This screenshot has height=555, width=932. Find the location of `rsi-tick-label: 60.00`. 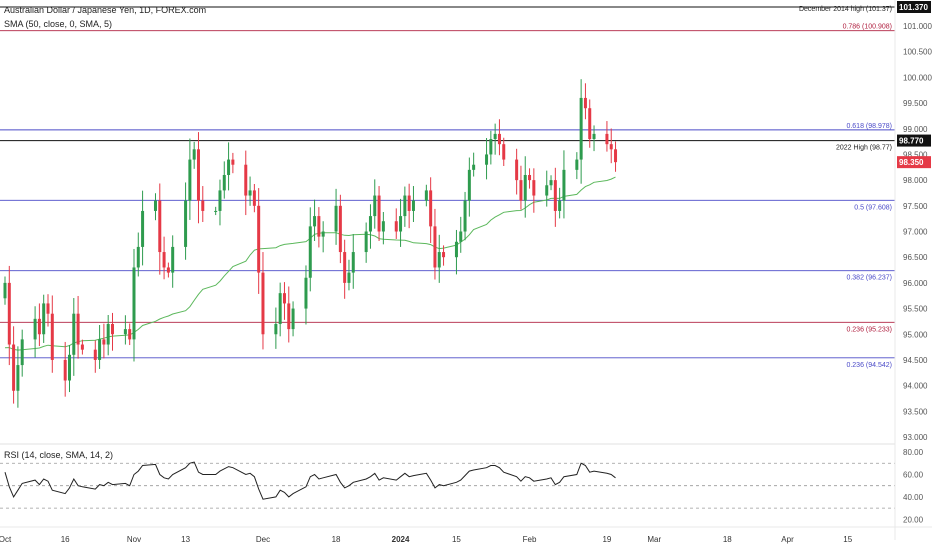

rsi-tick-label: 60.00 is located at coordinates (913, 474).